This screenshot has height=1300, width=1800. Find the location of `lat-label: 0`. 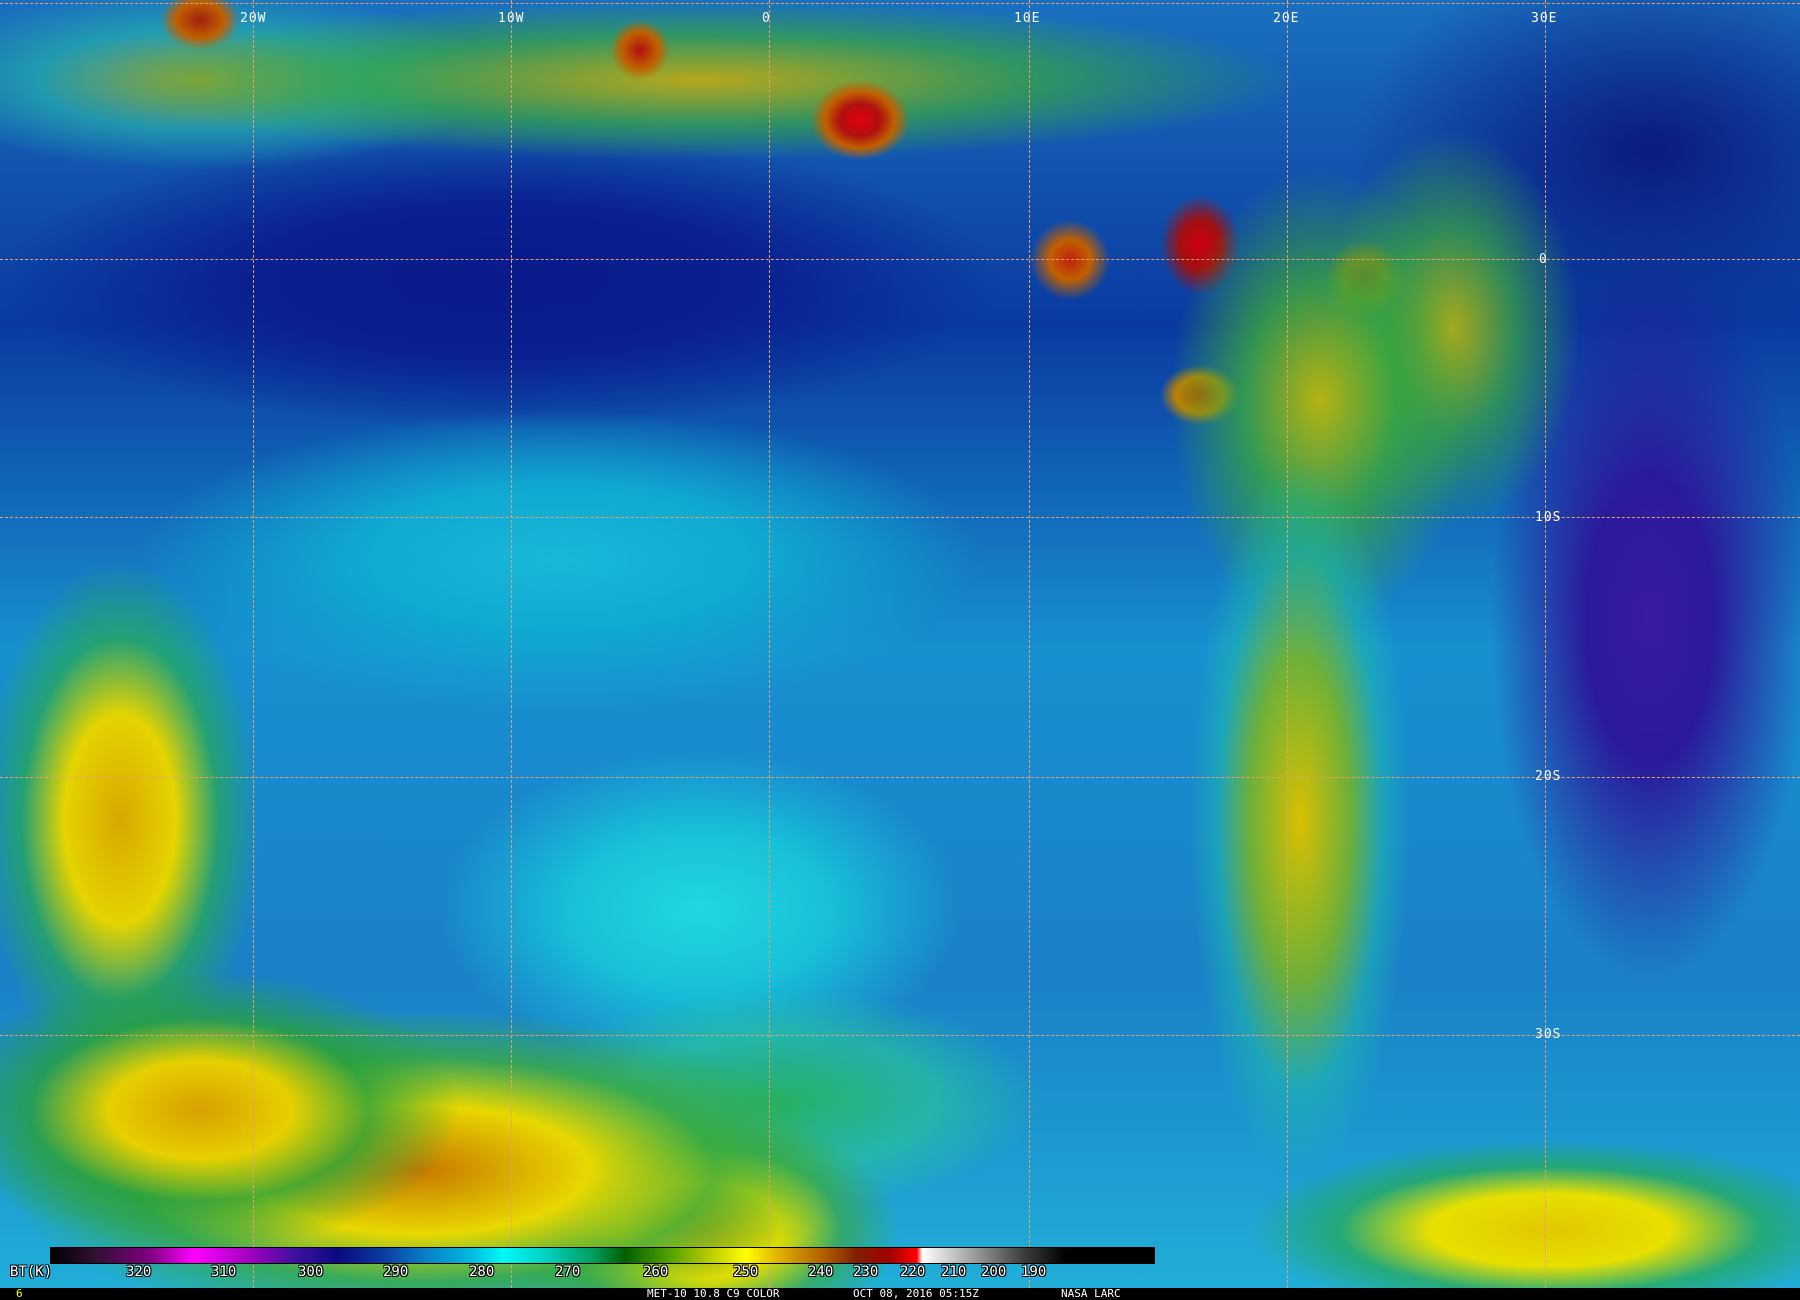

lat-label: 0 is located at coordinates (1543, 259).